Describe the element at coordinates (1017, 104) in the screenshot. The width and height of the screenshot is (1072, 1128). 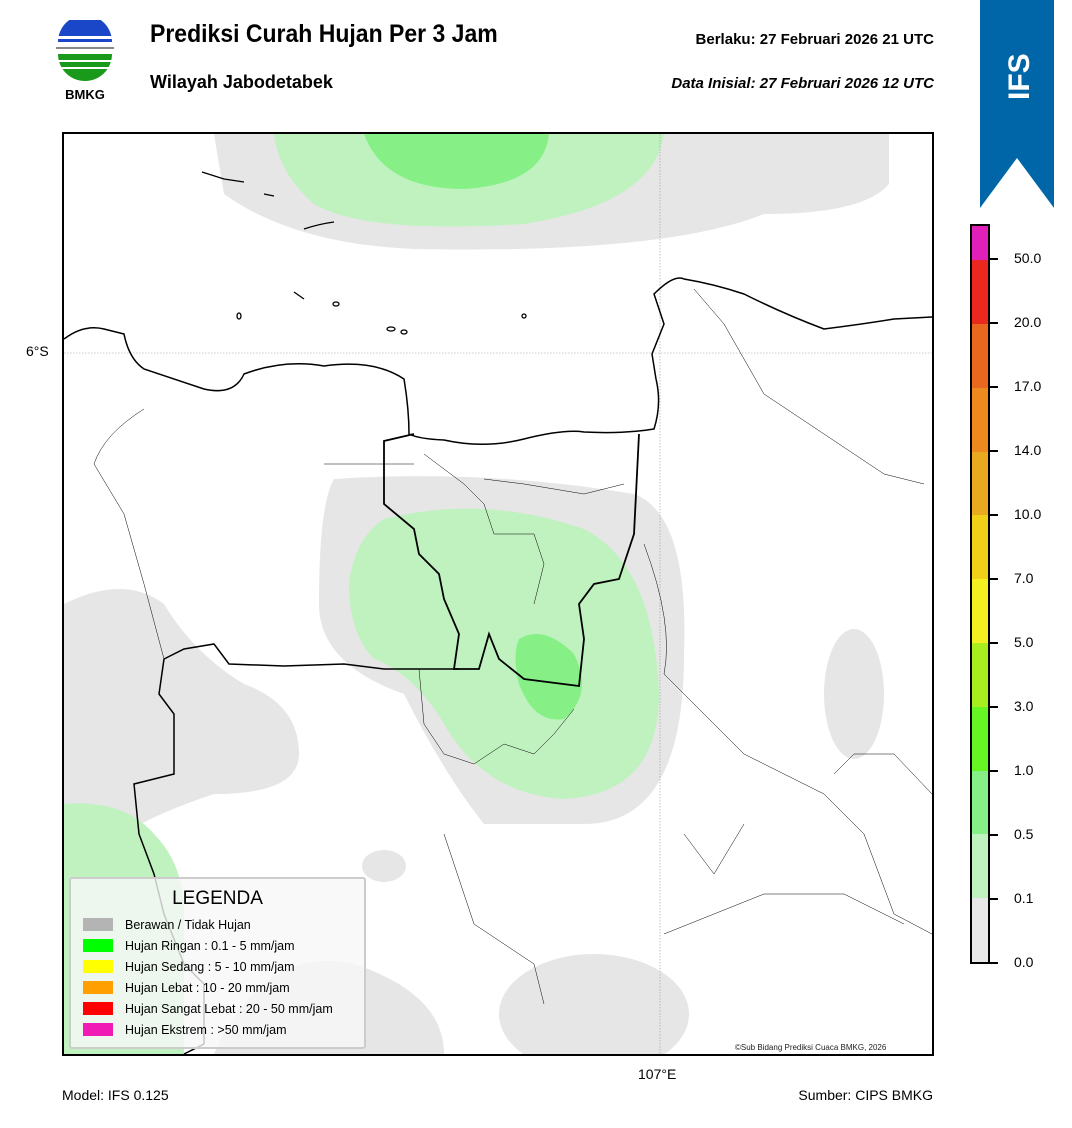
I see `ifs-badge: IFS` at that location.